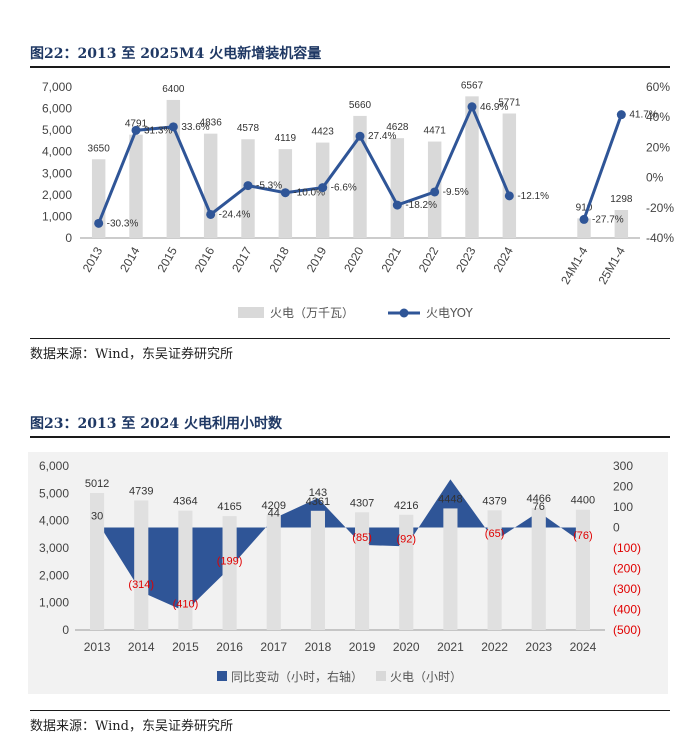  Describe the element at coordinates (312, 313) in the screenshot. I see `legend-bar-label: 火电（万千瓦）` at that location.